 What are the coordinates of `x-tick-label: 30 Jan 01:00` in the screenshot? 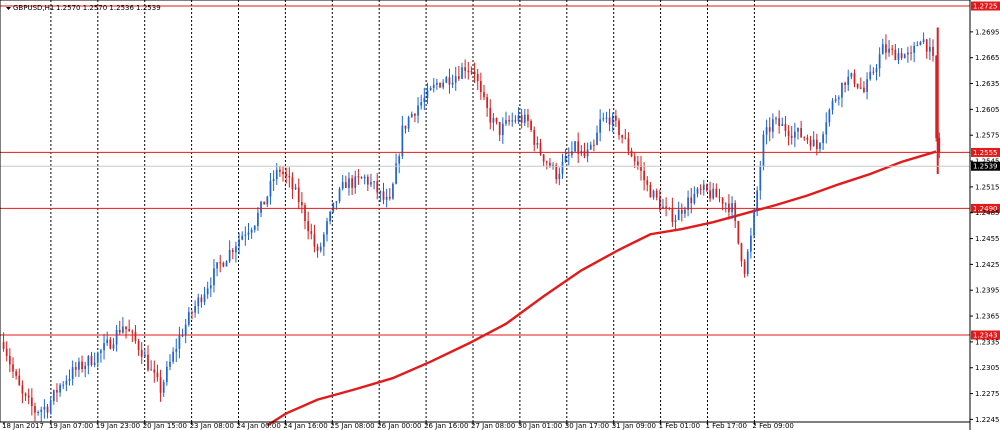 It's located at (540, 426).